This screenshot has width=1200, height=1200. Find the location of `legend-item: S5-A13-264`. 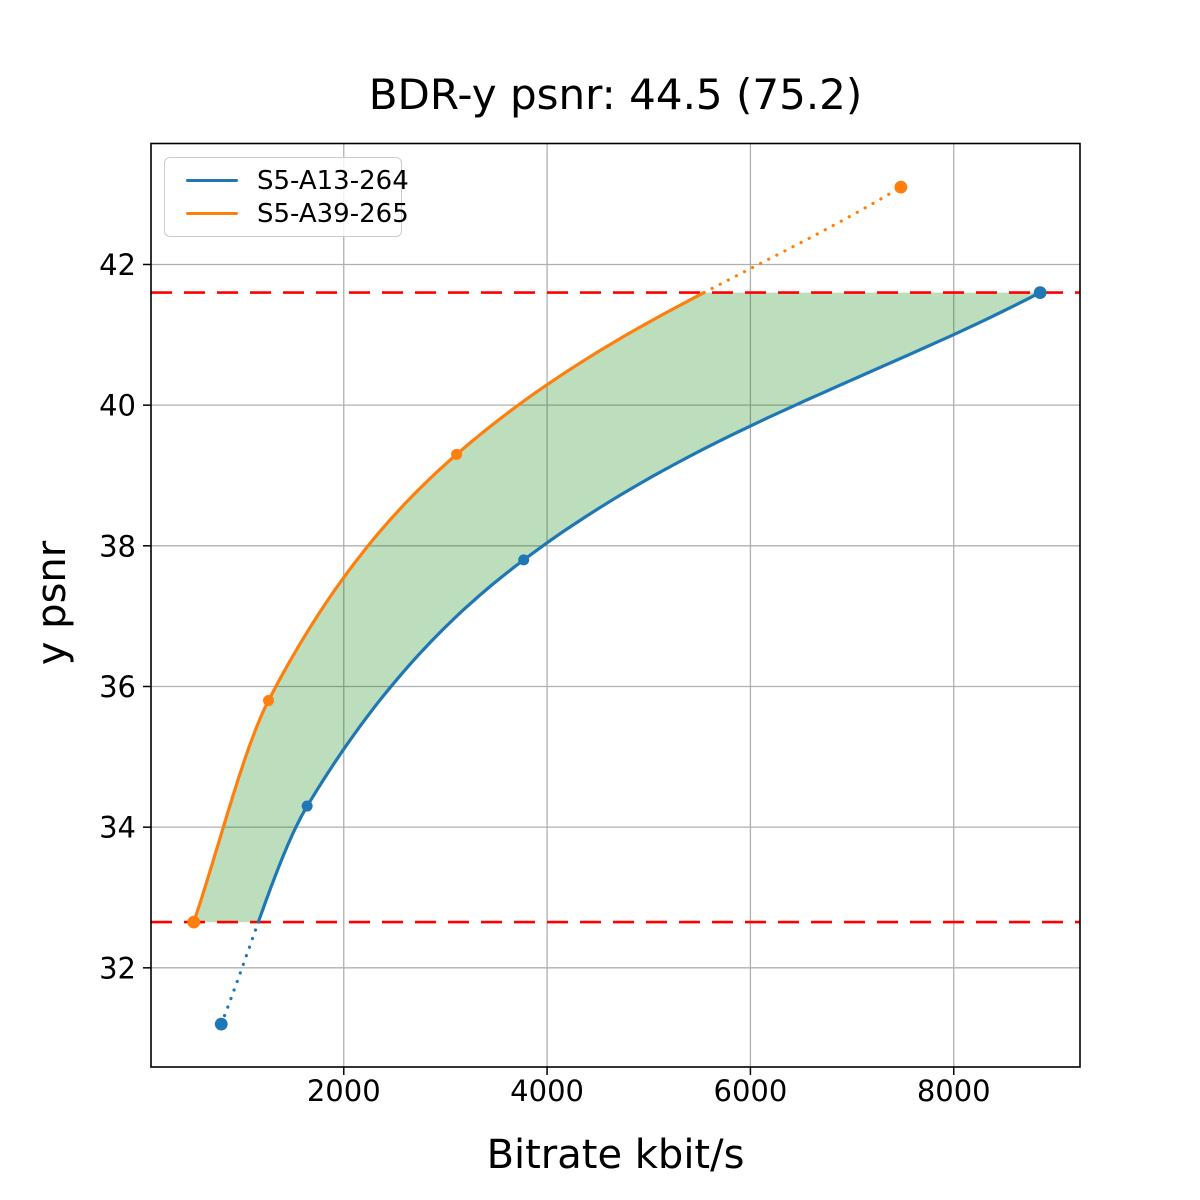

legend-item: S5-A13-264 is located at coordinates (287, 181).